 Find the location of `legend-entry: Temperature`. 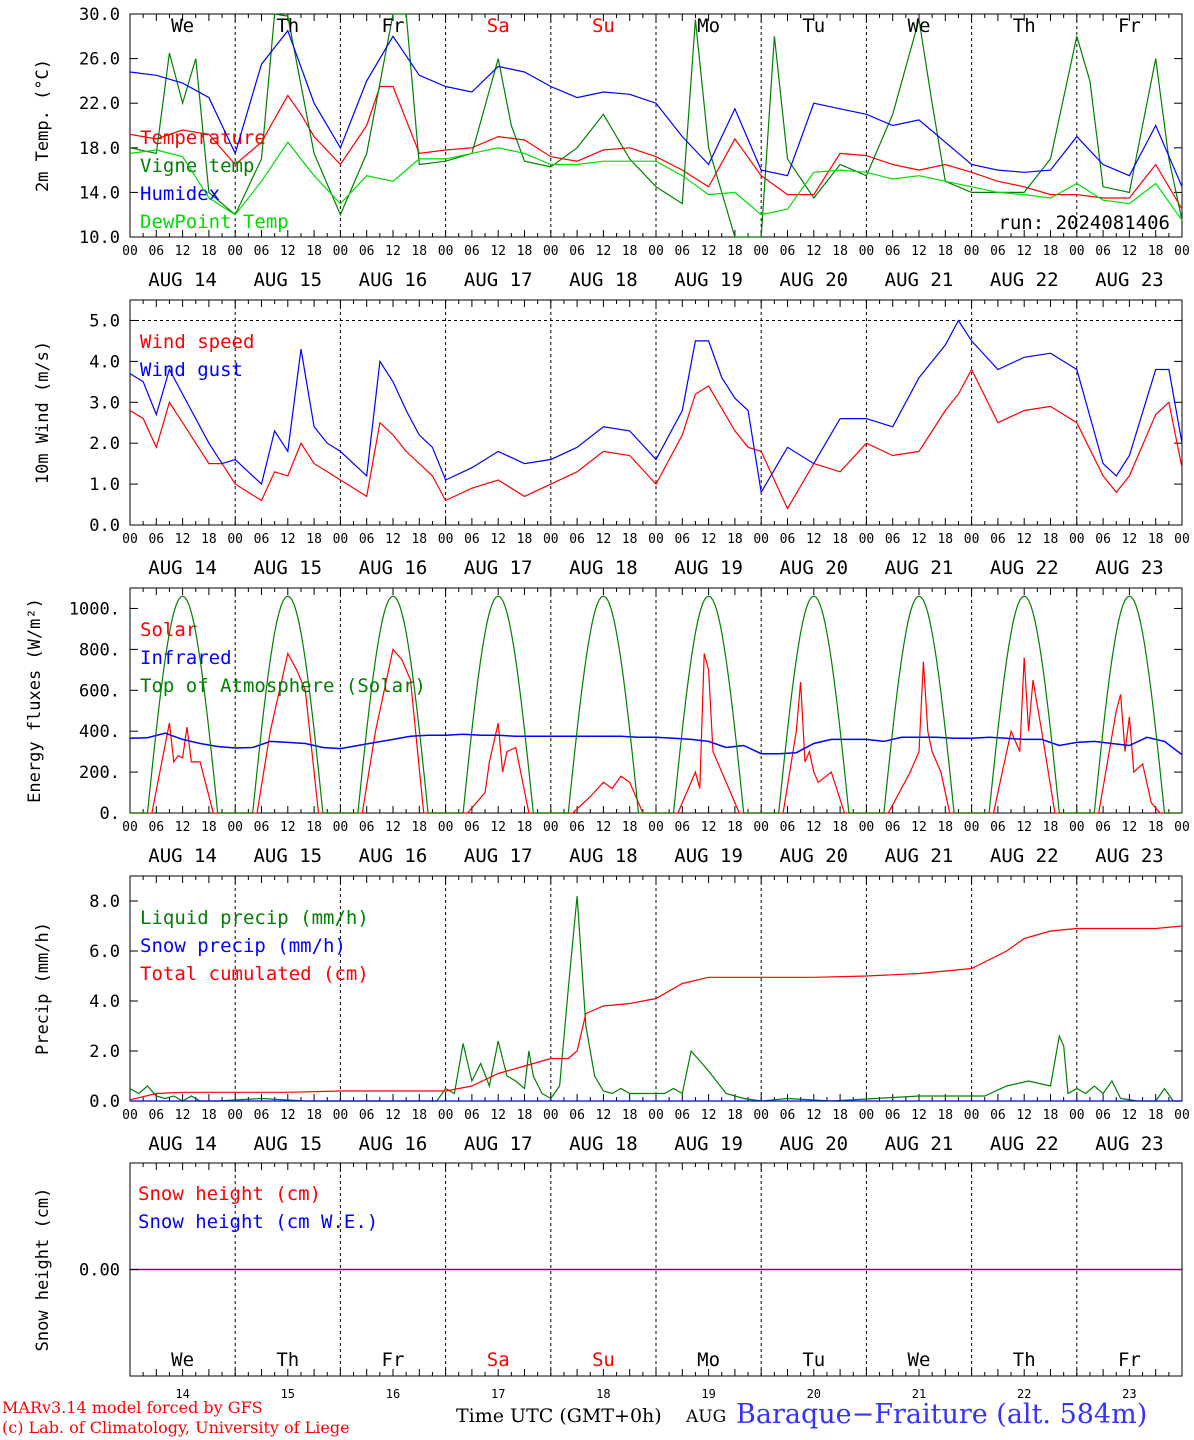

legend-entry: Temperature is located at coordinates (203, 138).